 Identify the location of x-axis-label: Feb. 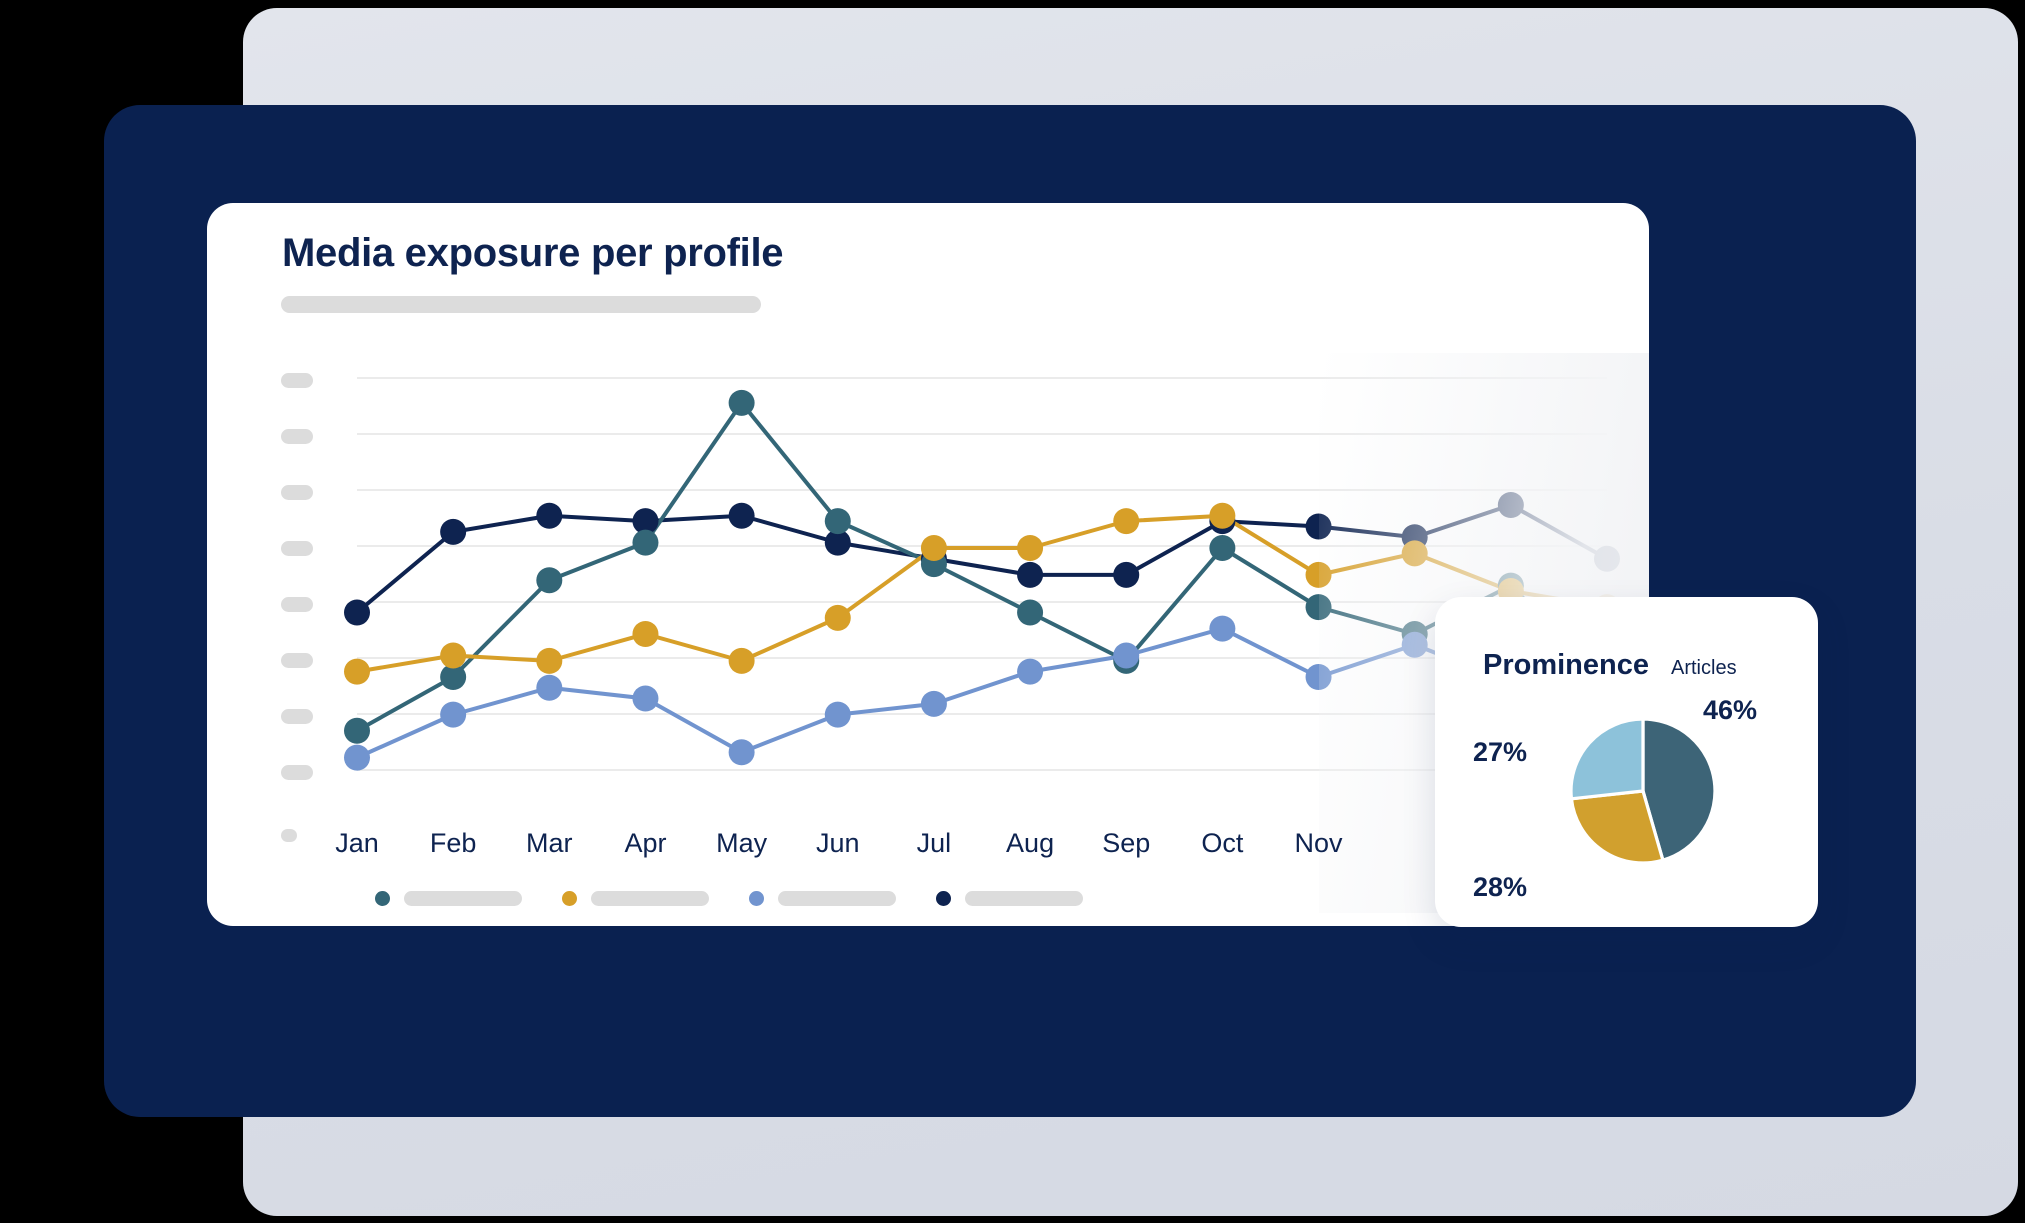
(453, 843).